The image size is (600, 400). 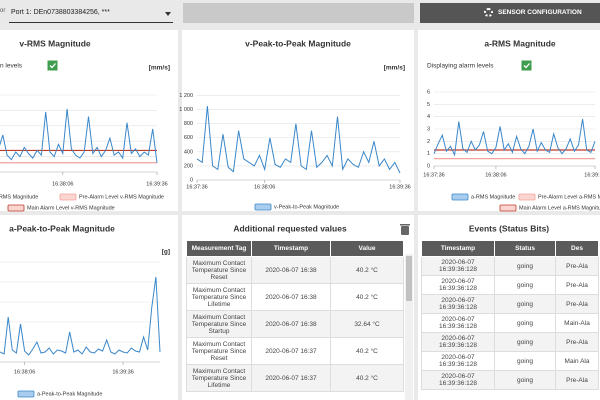 I want to click on y-tick-label: 200, so click(x=188, y=166).